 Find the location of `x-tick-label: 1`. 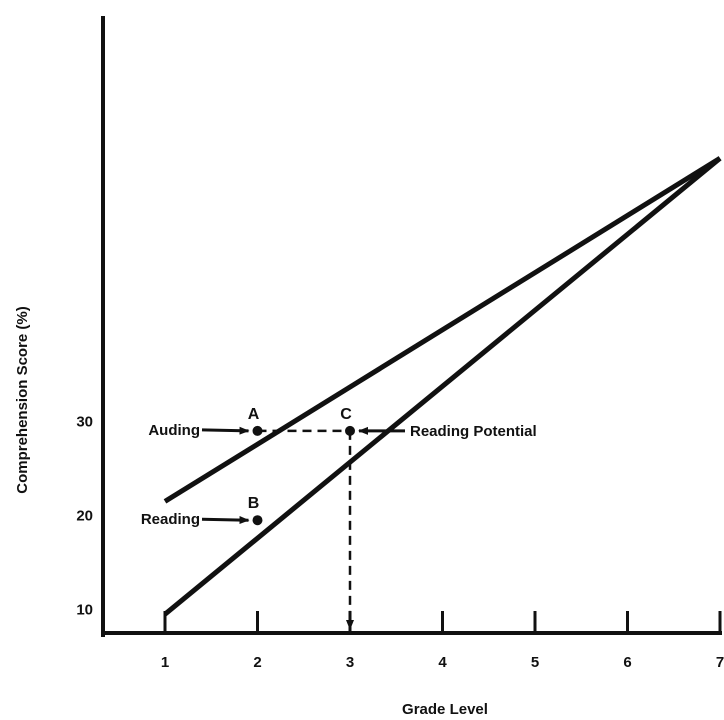

x-tick-label: 1 is located at coordinates (165, 662).